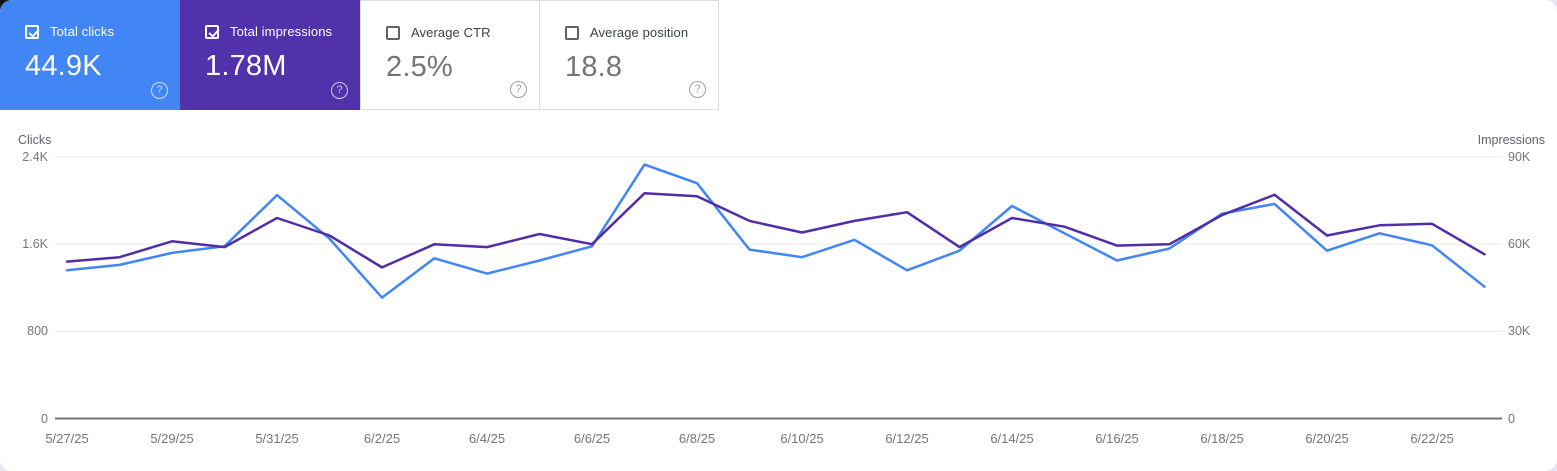  What do you see at coordinates (35, 157) in the screenshot?
I see `left-axis-tick: 2.4K` at bounding box center [35, 157].